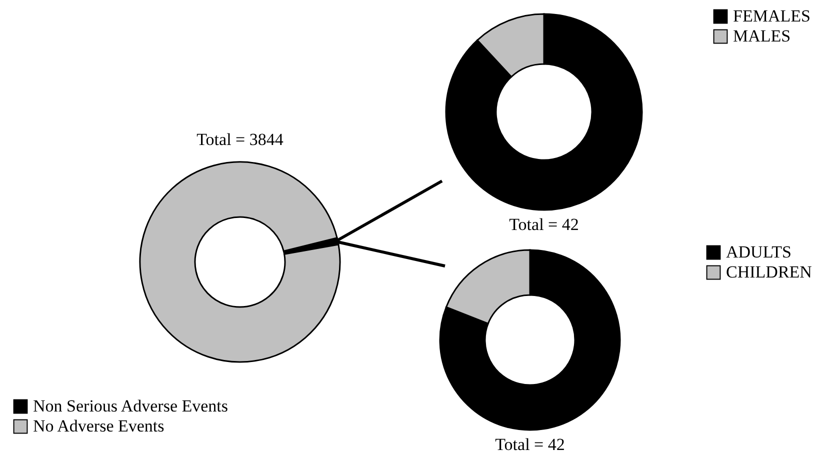 This screenshot has width=828, height=469. I want to click on legend-label: MALES, so click(762, 36).